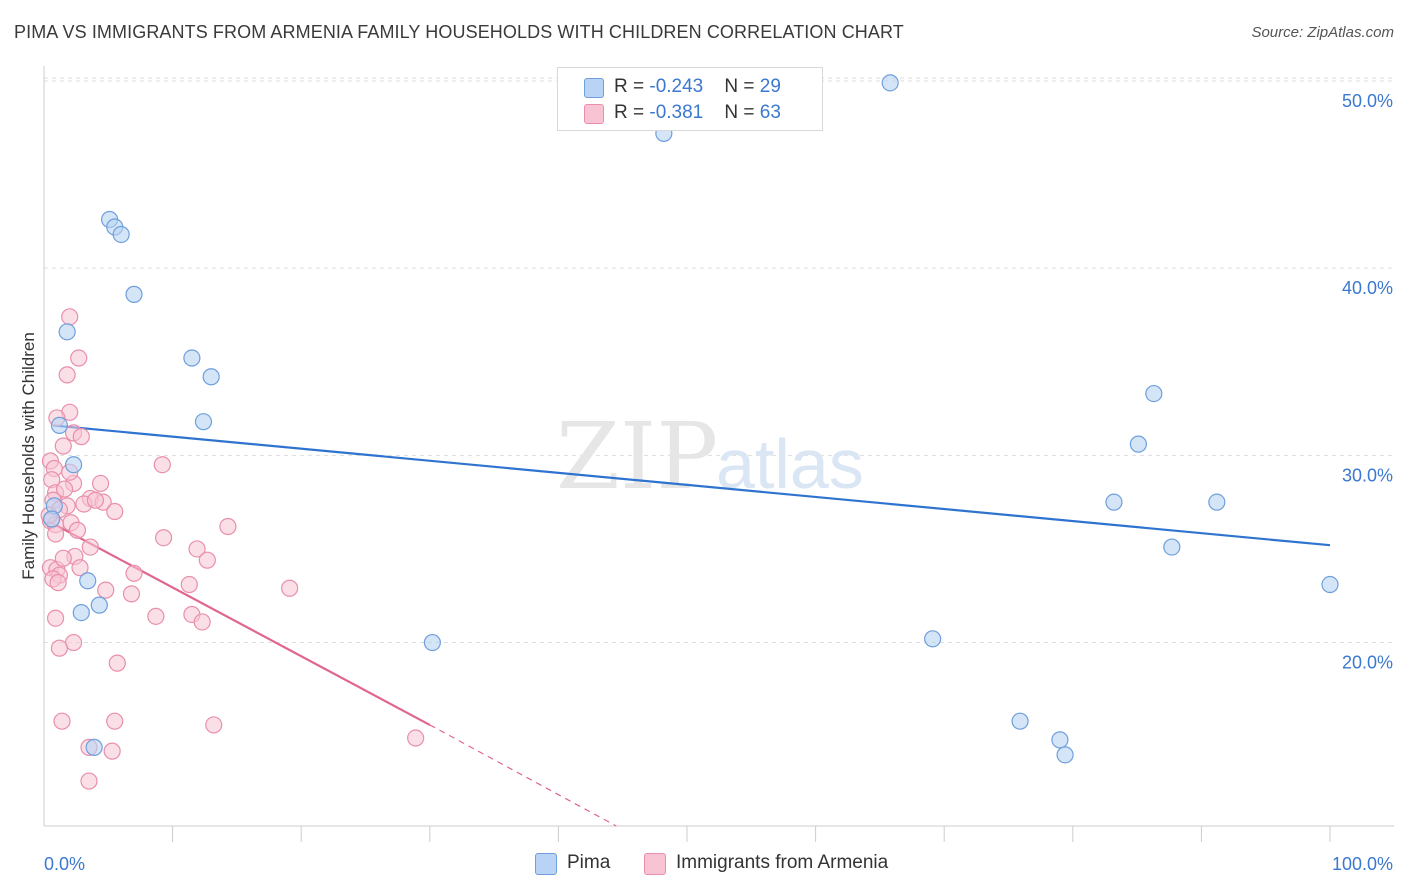  I want to click on bottom-legend-armenia: Immigrants from Armenia, so click(794, 864).